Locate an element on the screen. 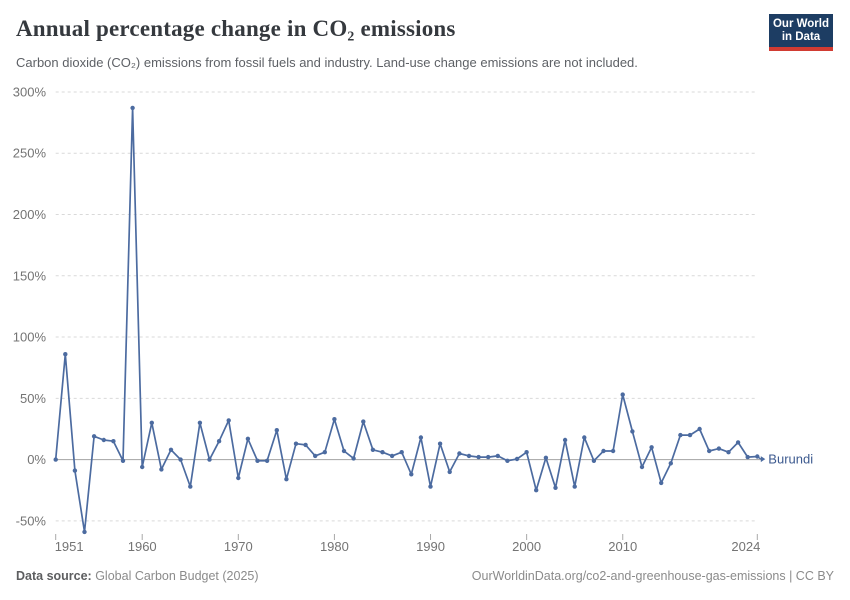 The height and width of the screenshot is (600, 850). owid-logo: Our World in Data is located at coordinates (801, 32).